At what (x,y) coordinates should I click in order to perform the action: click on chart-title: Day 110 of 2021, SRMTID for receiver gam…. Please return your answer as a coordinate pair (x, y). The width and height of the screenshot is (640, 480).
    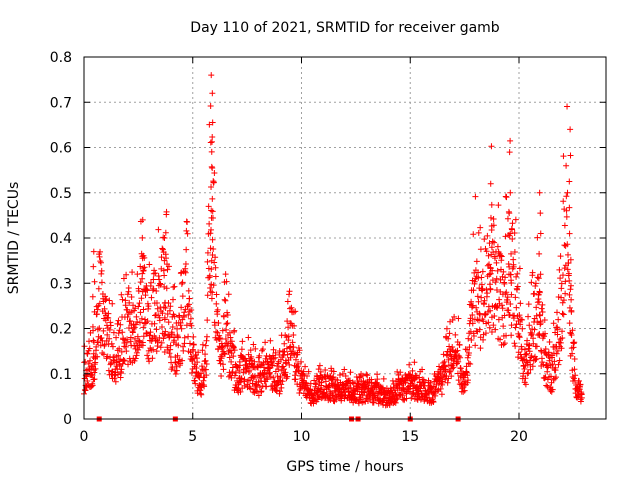
    Looking at the image, I should click on (345, 28).